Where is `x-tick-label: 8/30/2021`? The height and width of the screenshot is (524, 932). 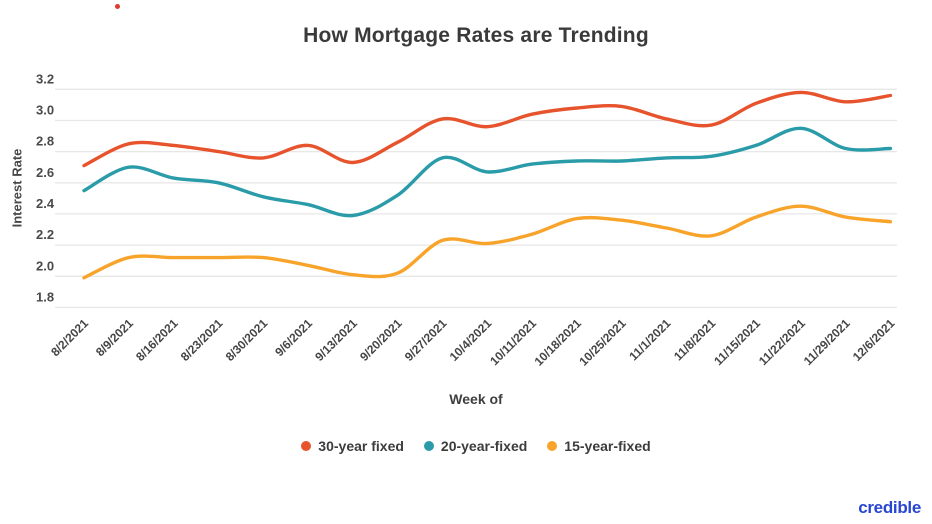
x-tick-label: 8/30/2021 is located at coordinates (247, 340).